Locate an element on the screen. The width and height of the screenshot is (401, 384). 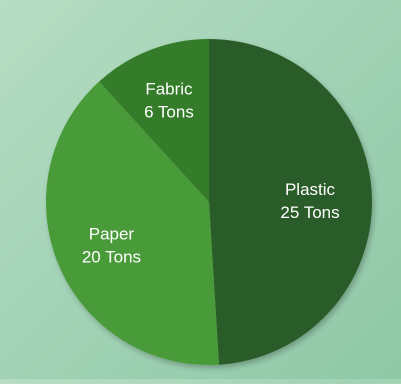
pie-slice-fabric is located at coordinates (154, 120).